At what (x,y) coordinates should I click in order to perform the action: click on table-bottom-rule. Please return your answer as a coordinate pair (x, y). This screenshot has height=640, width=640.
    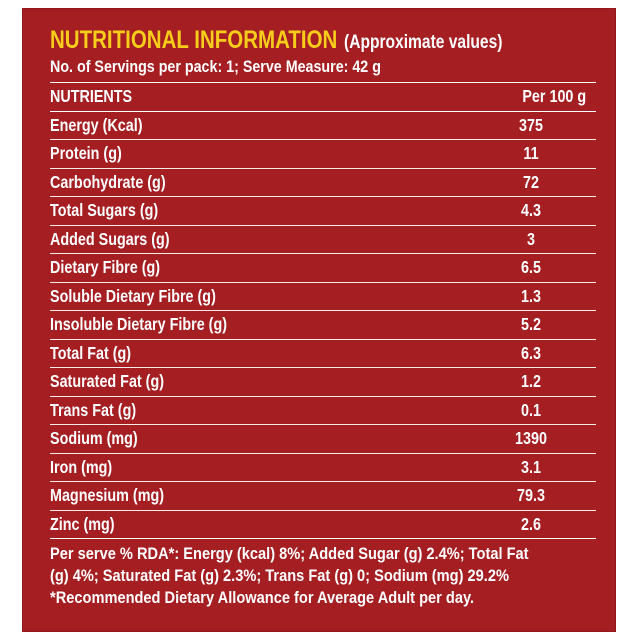
    Looking at the image, I should click on (323, 538).